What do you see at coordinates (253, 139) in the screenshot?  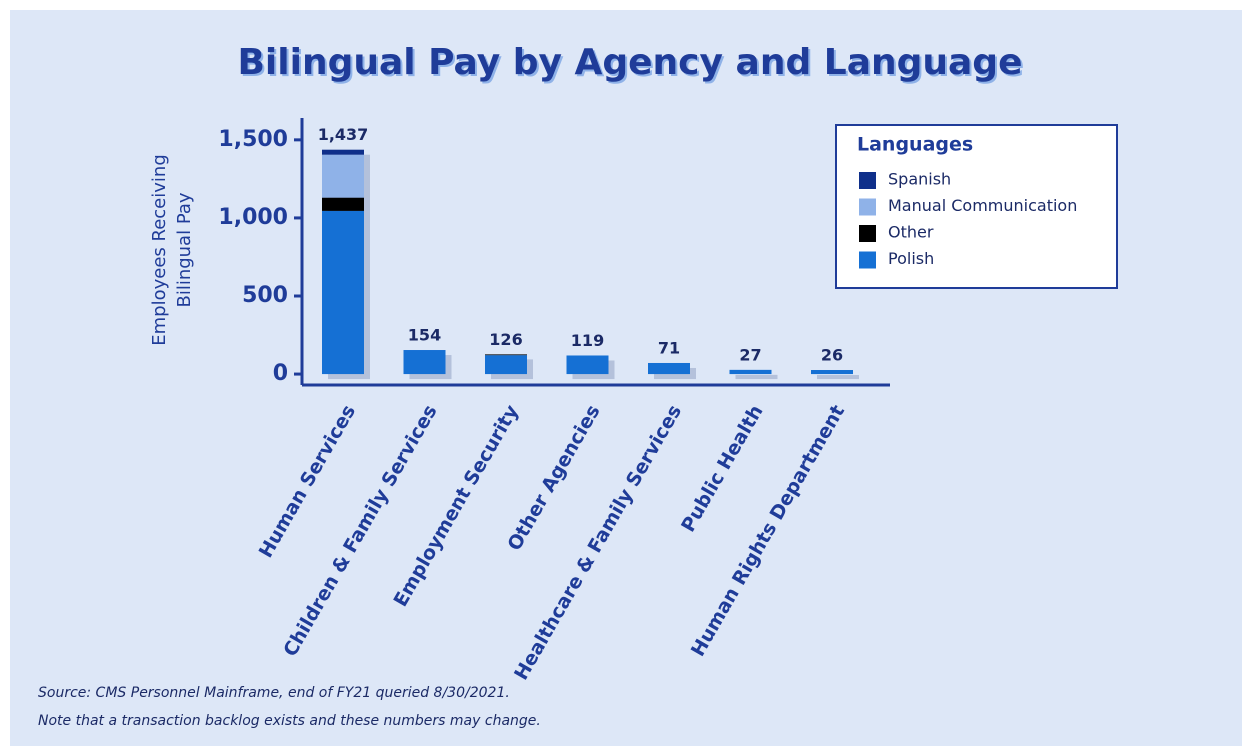 I see `y-tick-label: 1,500` at bounding box center [253, 139].